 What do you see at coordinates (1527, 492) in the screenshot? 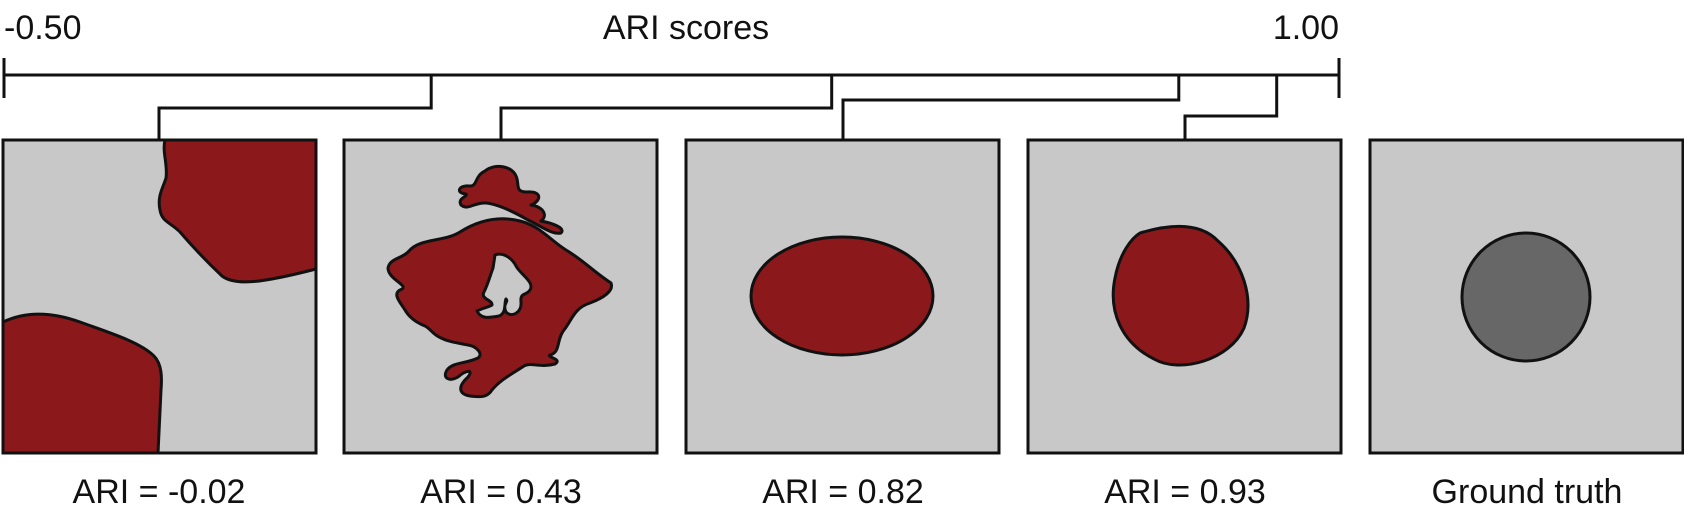
I see `panel-label-5: Ground truth` at bounding box center [1527, 492].